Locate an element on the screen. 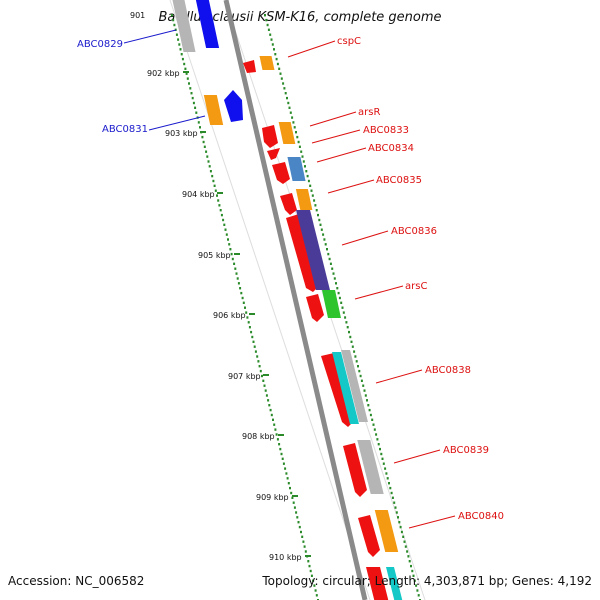  scale-label-910: 910 kbp is located at coordinates (285, 557).